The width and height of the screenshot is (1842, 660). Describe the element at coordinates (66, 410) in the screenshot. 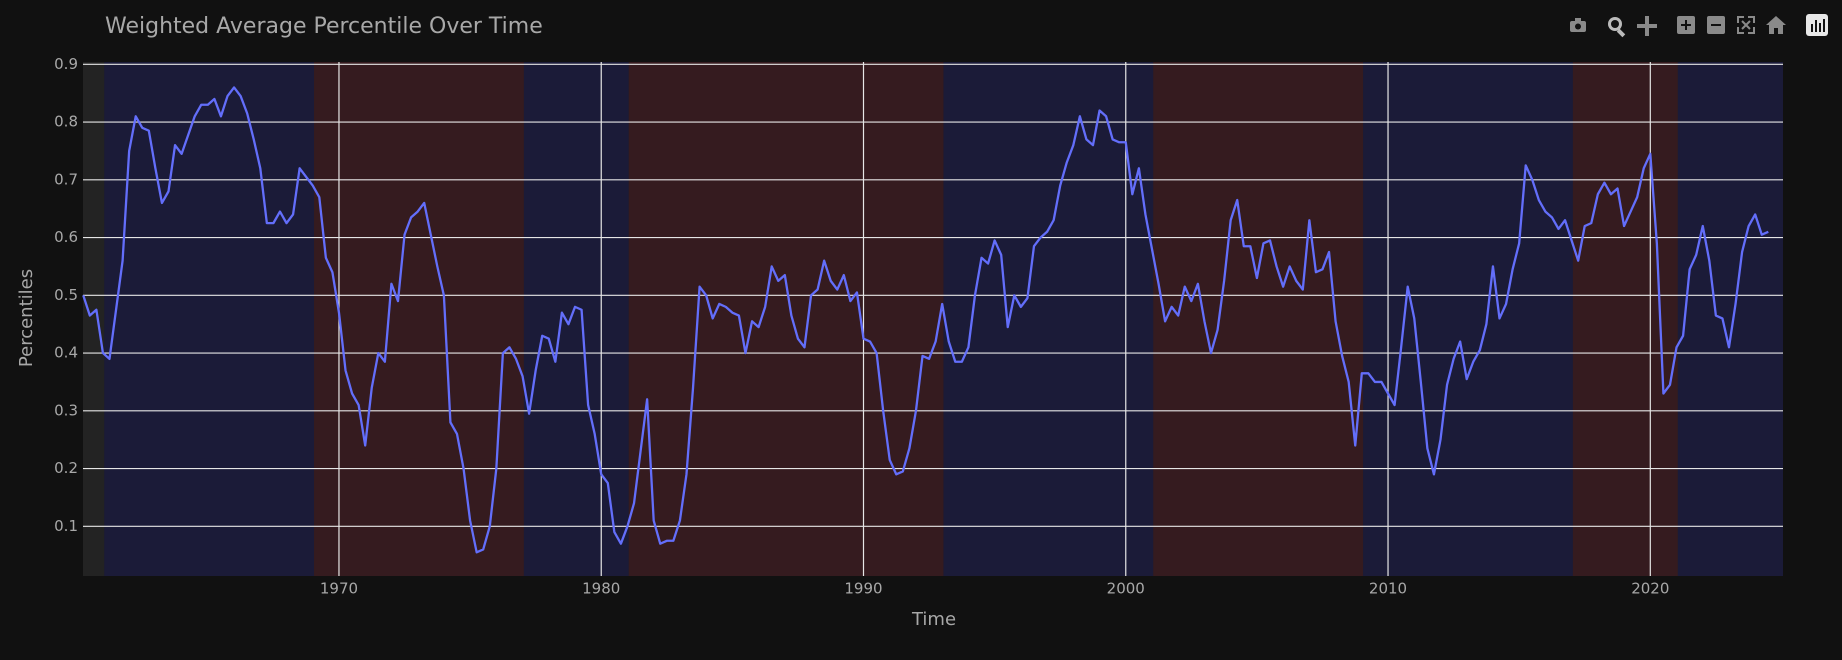

I see `y-tick-label: 0.3` at that location.